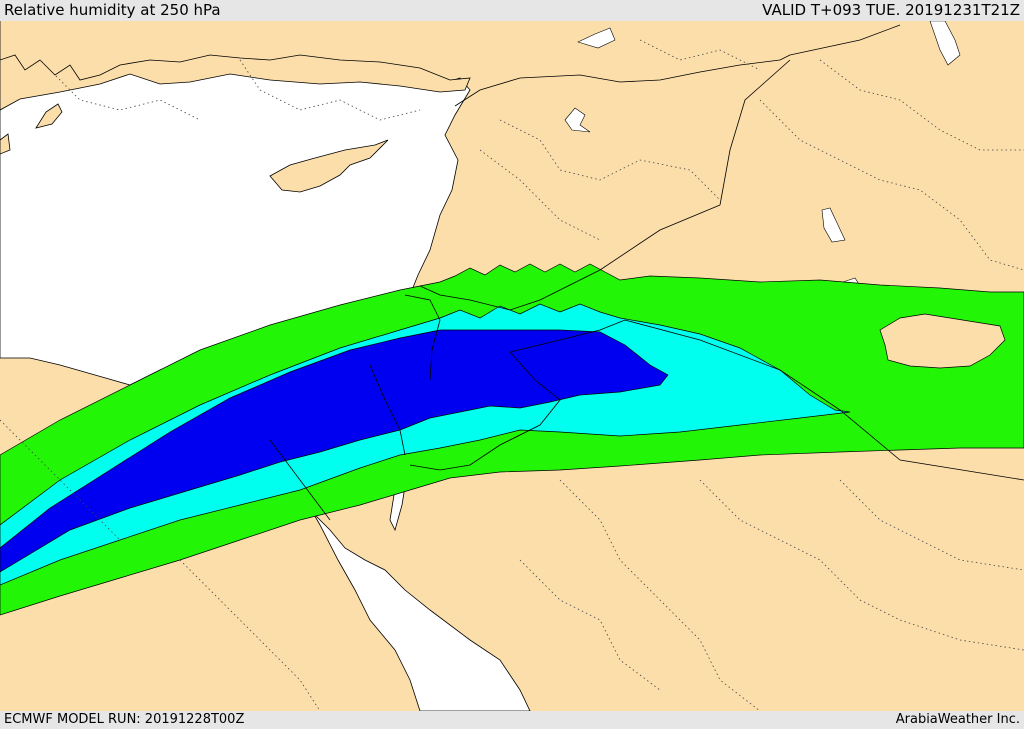 The image size is (1024, 729). I want to click on map-title: Relative humidity at 250 hPa, so click(112, 10).